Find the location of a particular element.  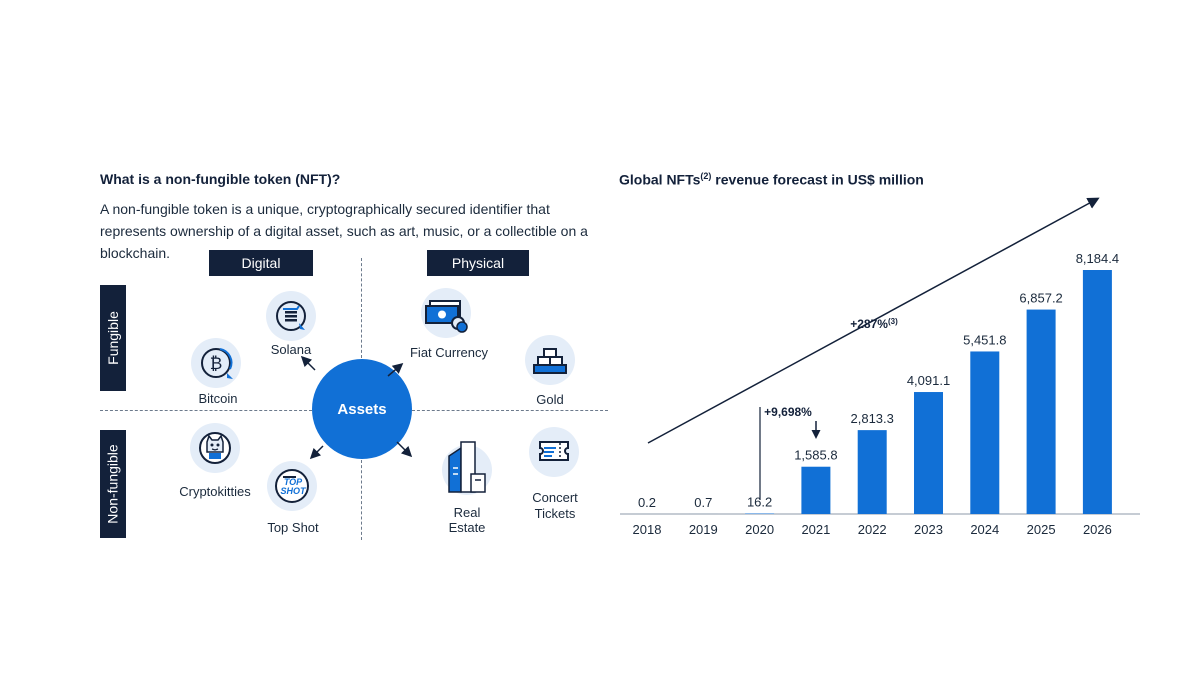

top-shot-label: Top Shot is located at coordinates (293, 527).